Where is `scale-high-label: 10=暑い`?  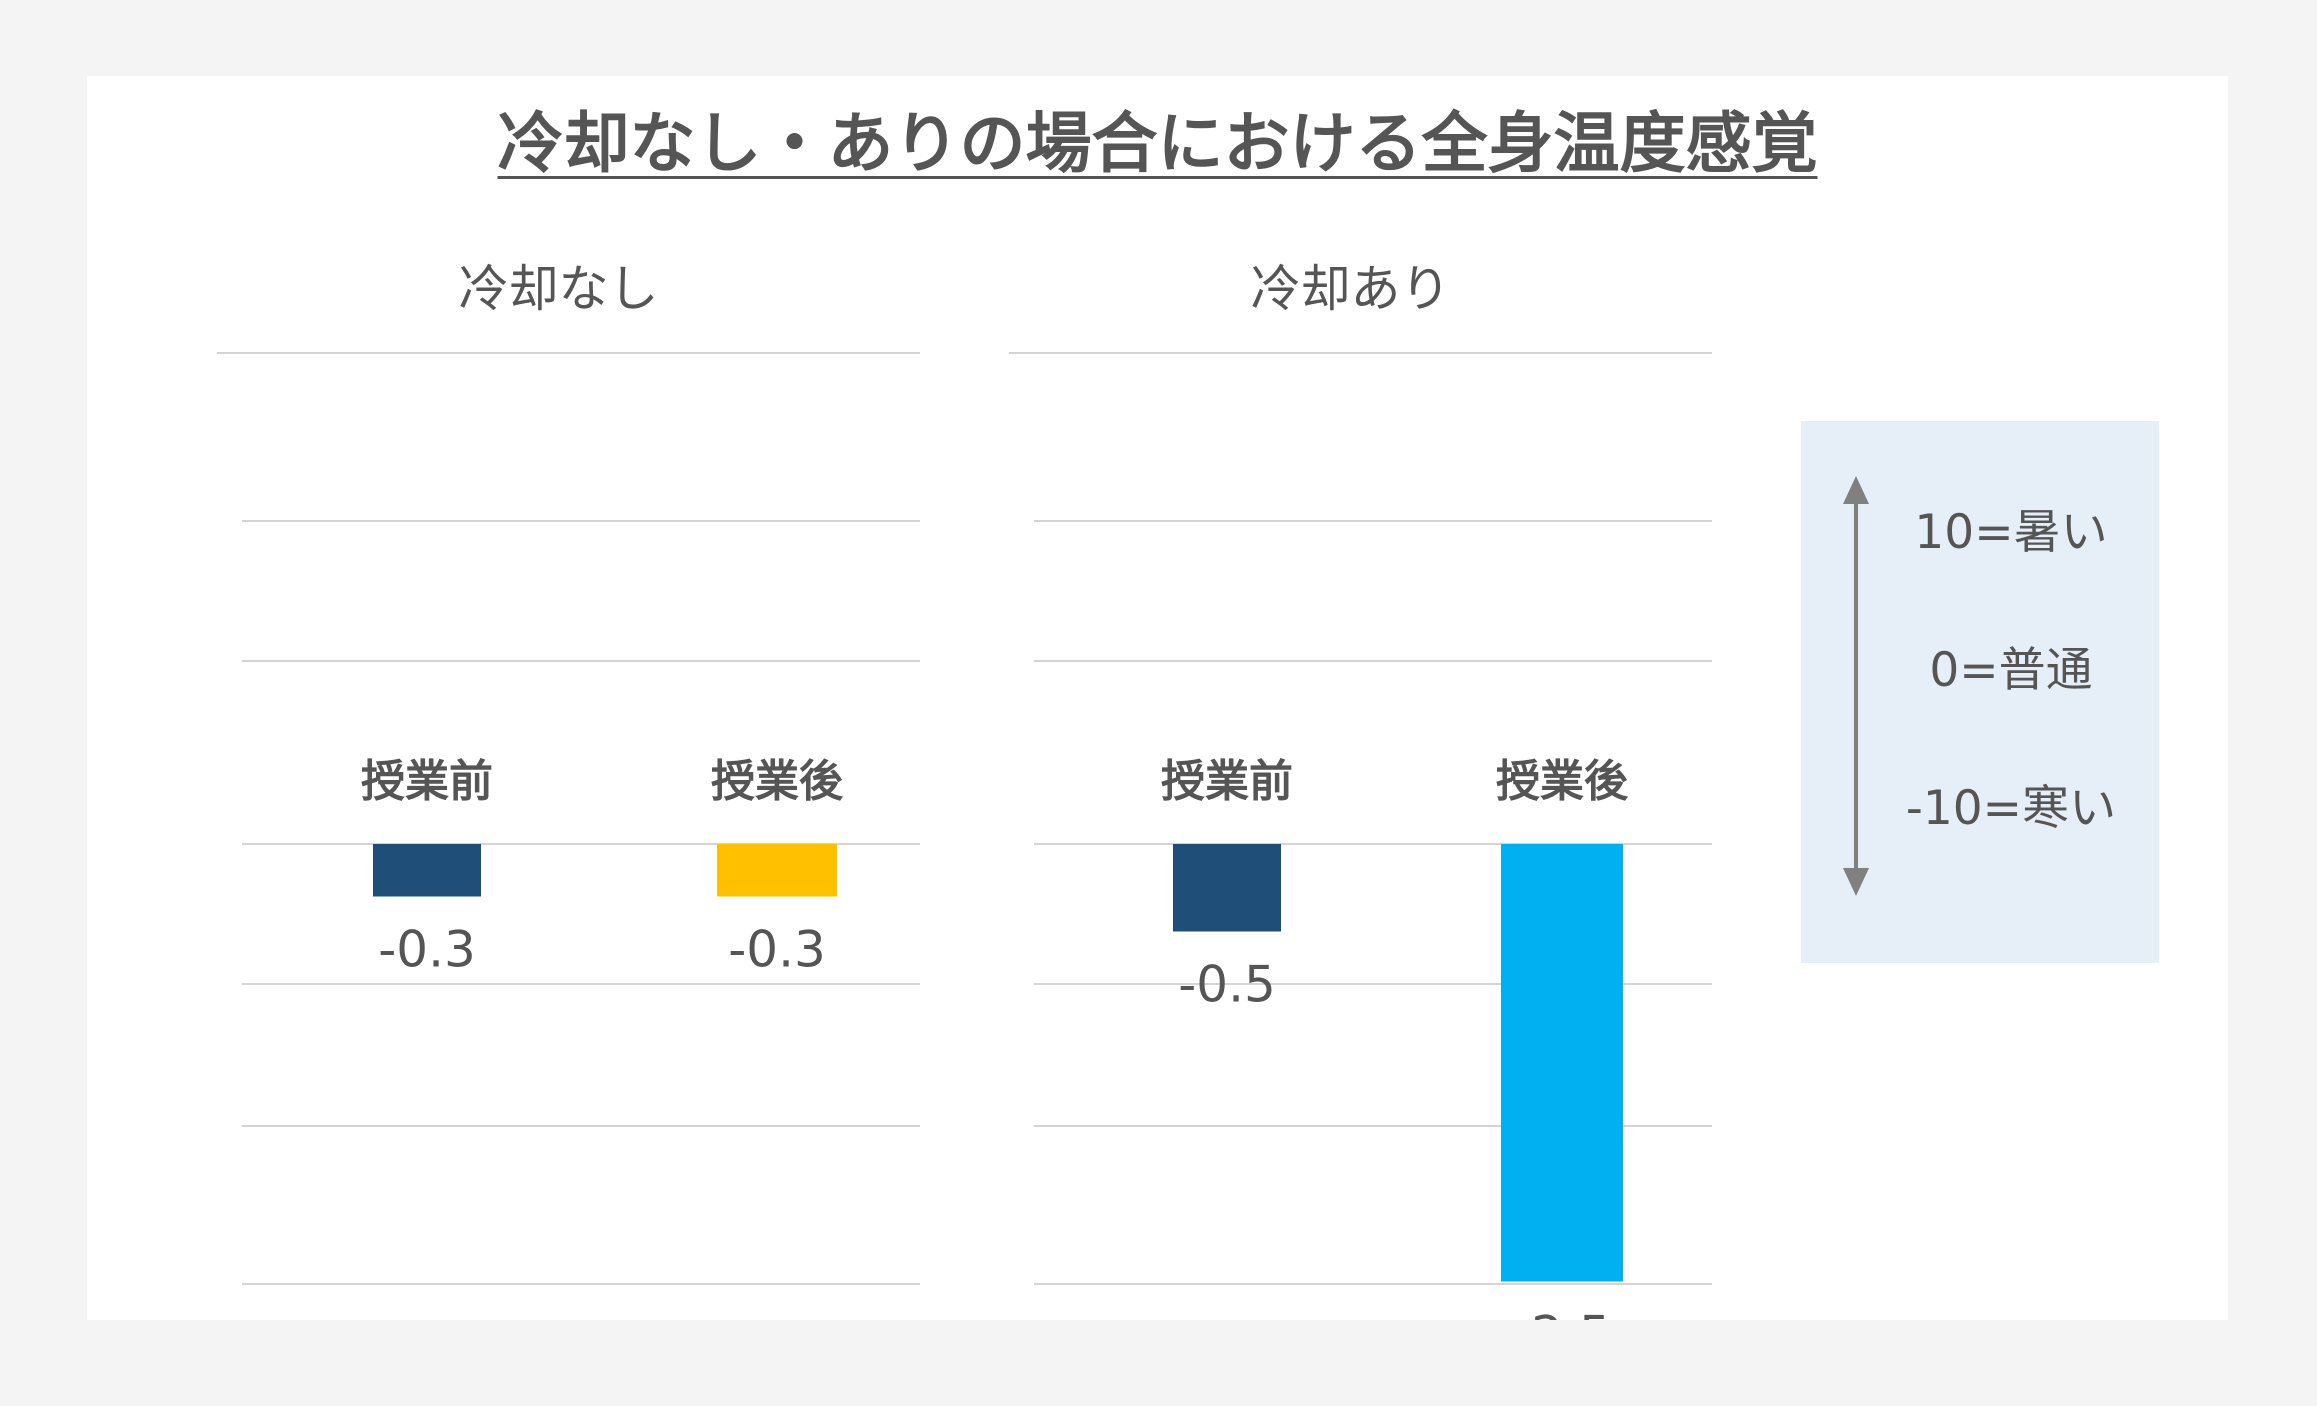
scale-high-label: 10=暑い is located at coordinates (2011, 532).